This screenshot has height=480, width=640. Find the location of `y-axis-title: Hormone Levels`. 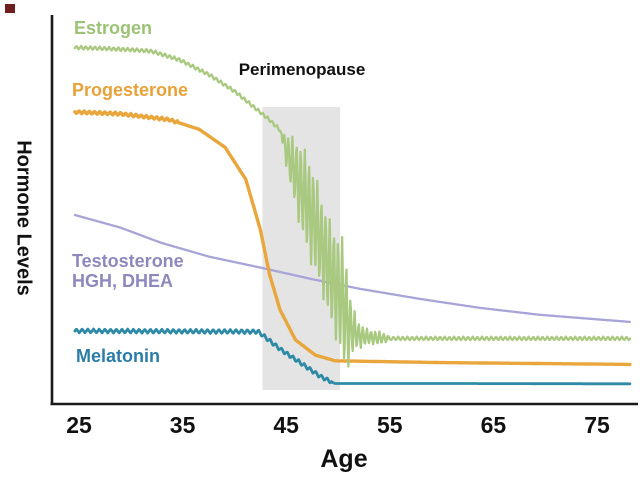

y-axis-title: Hormone Levels is located at coordinates (23, 218).